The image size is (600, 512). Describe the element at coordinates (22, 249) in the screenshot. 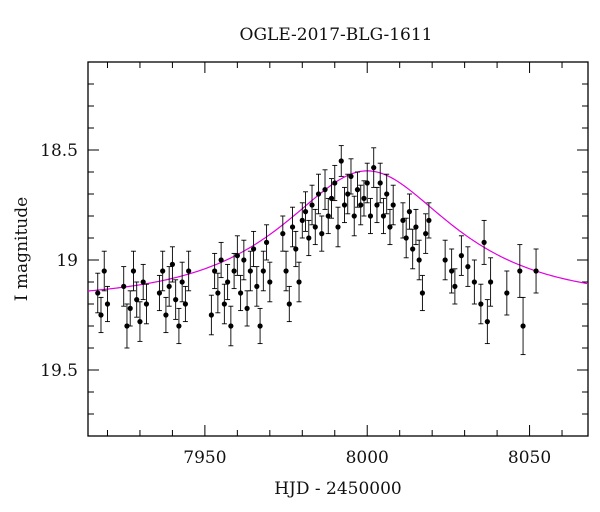

I see `y-axis-label: I magnitude` at that location.